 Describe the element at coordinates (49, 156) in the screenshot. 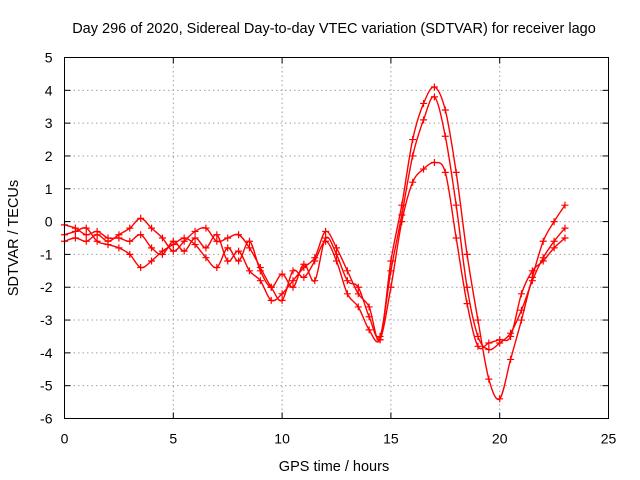

I see `y-tick-label: 2` at that location.